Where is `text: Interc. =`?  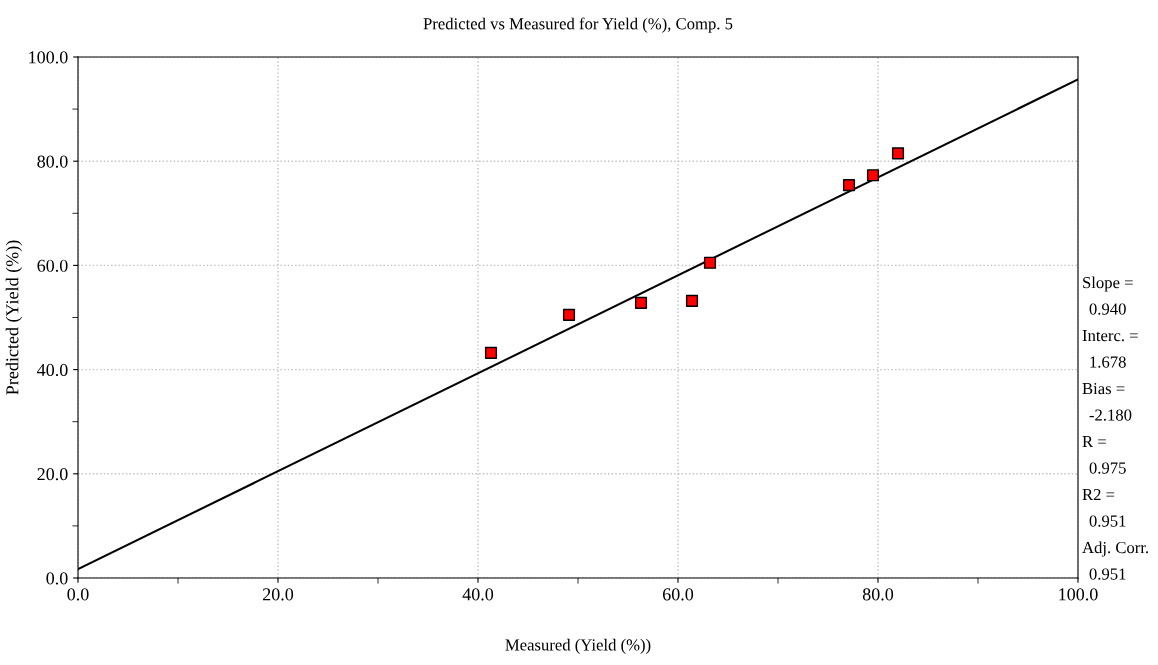 text: Interc. = is located at coordinates (1110, 336).